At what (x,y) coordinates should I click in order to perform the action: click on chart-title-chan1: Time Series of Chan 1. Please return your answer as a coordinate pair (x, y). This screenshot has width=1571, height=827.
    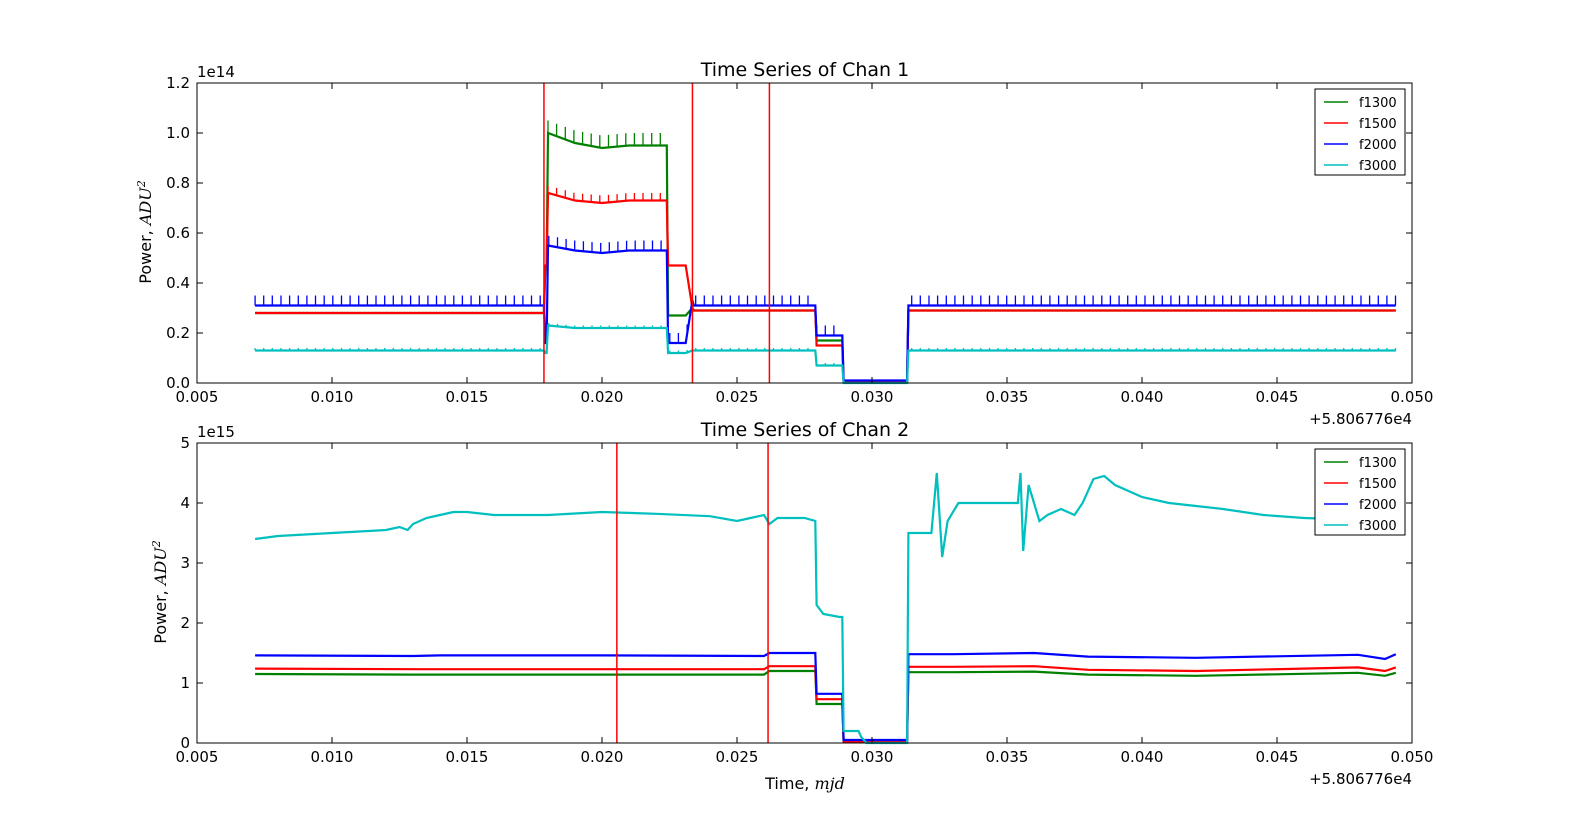
    Looking at the image, I should click on (804, 70).